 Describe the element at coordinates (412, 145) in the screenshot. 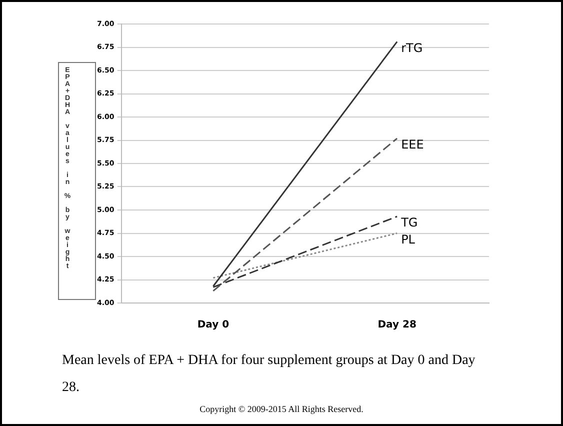

I see `series-label: EEE` at that location.